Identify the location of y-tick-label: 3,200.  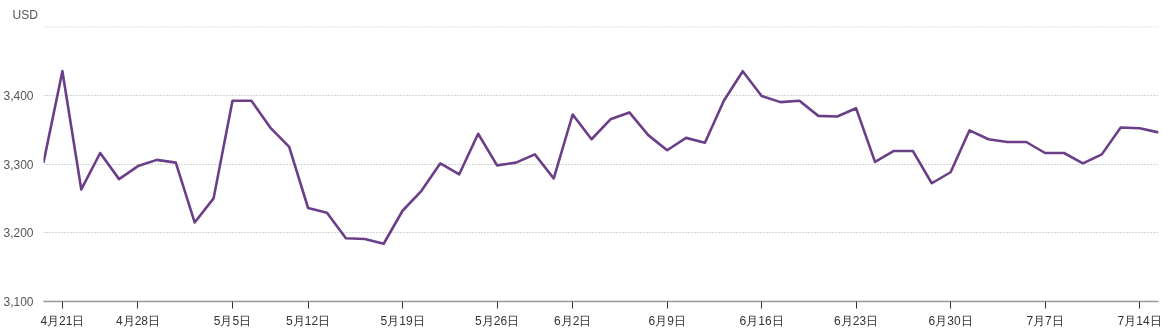
(18, 233).